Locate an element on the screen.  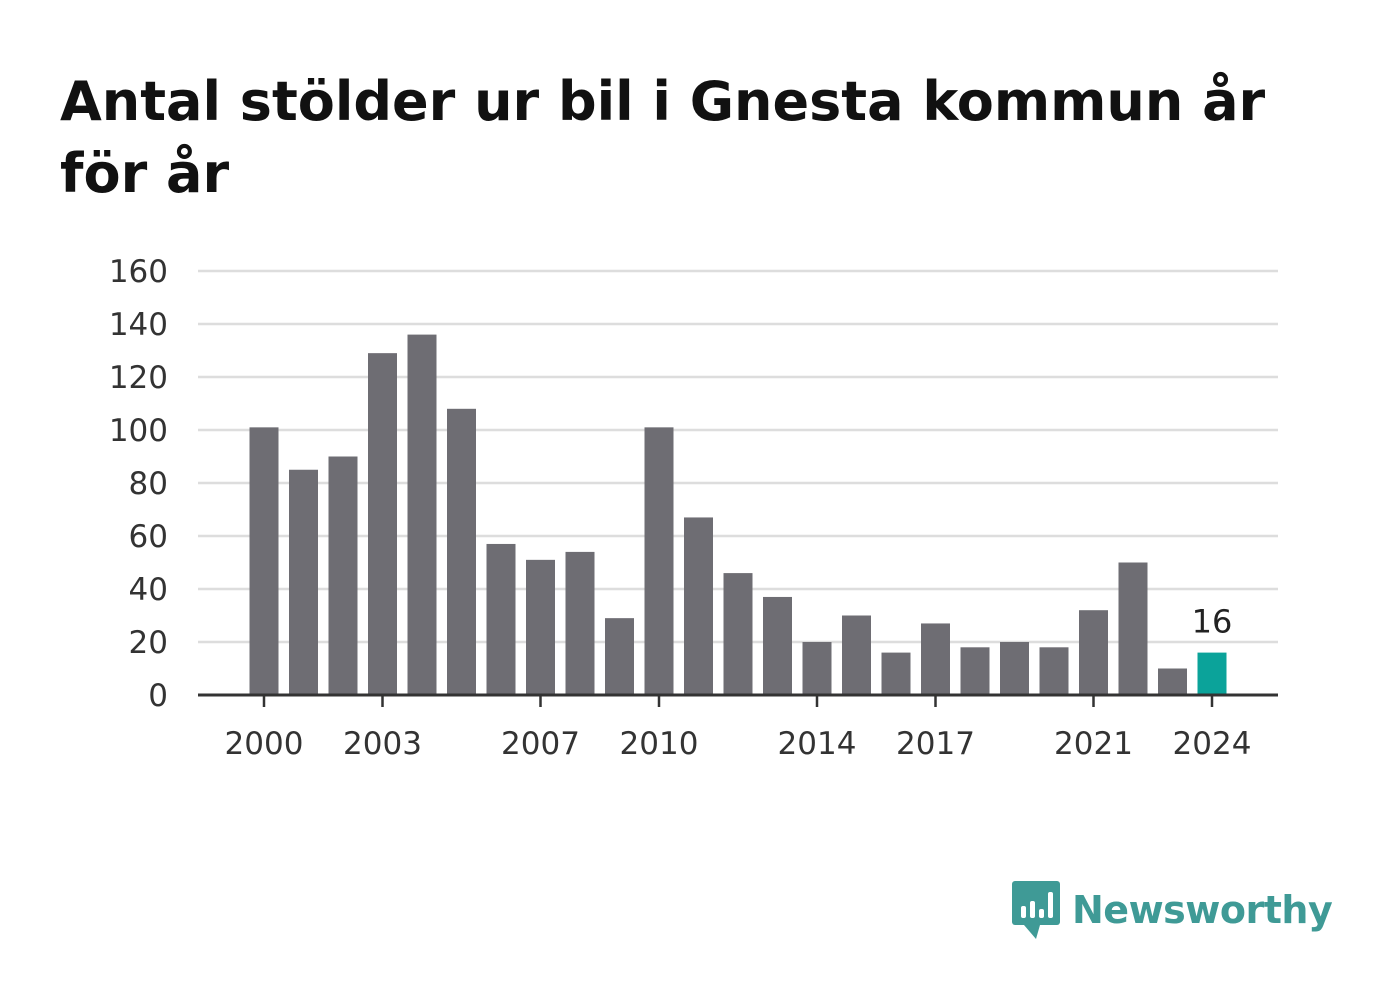
brand-name: Newsworthy is located at coordinates (1202, 910).